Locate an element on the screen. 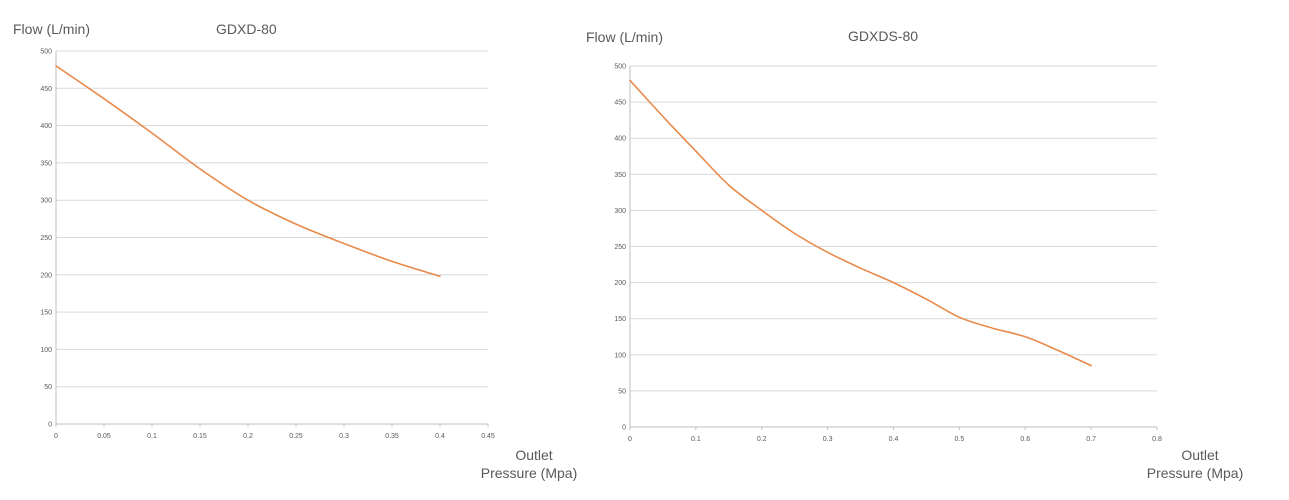 The width and height of the screenshot is (1289, 500). x-tick-label: 0.15 is located at coordinates (200, 436).